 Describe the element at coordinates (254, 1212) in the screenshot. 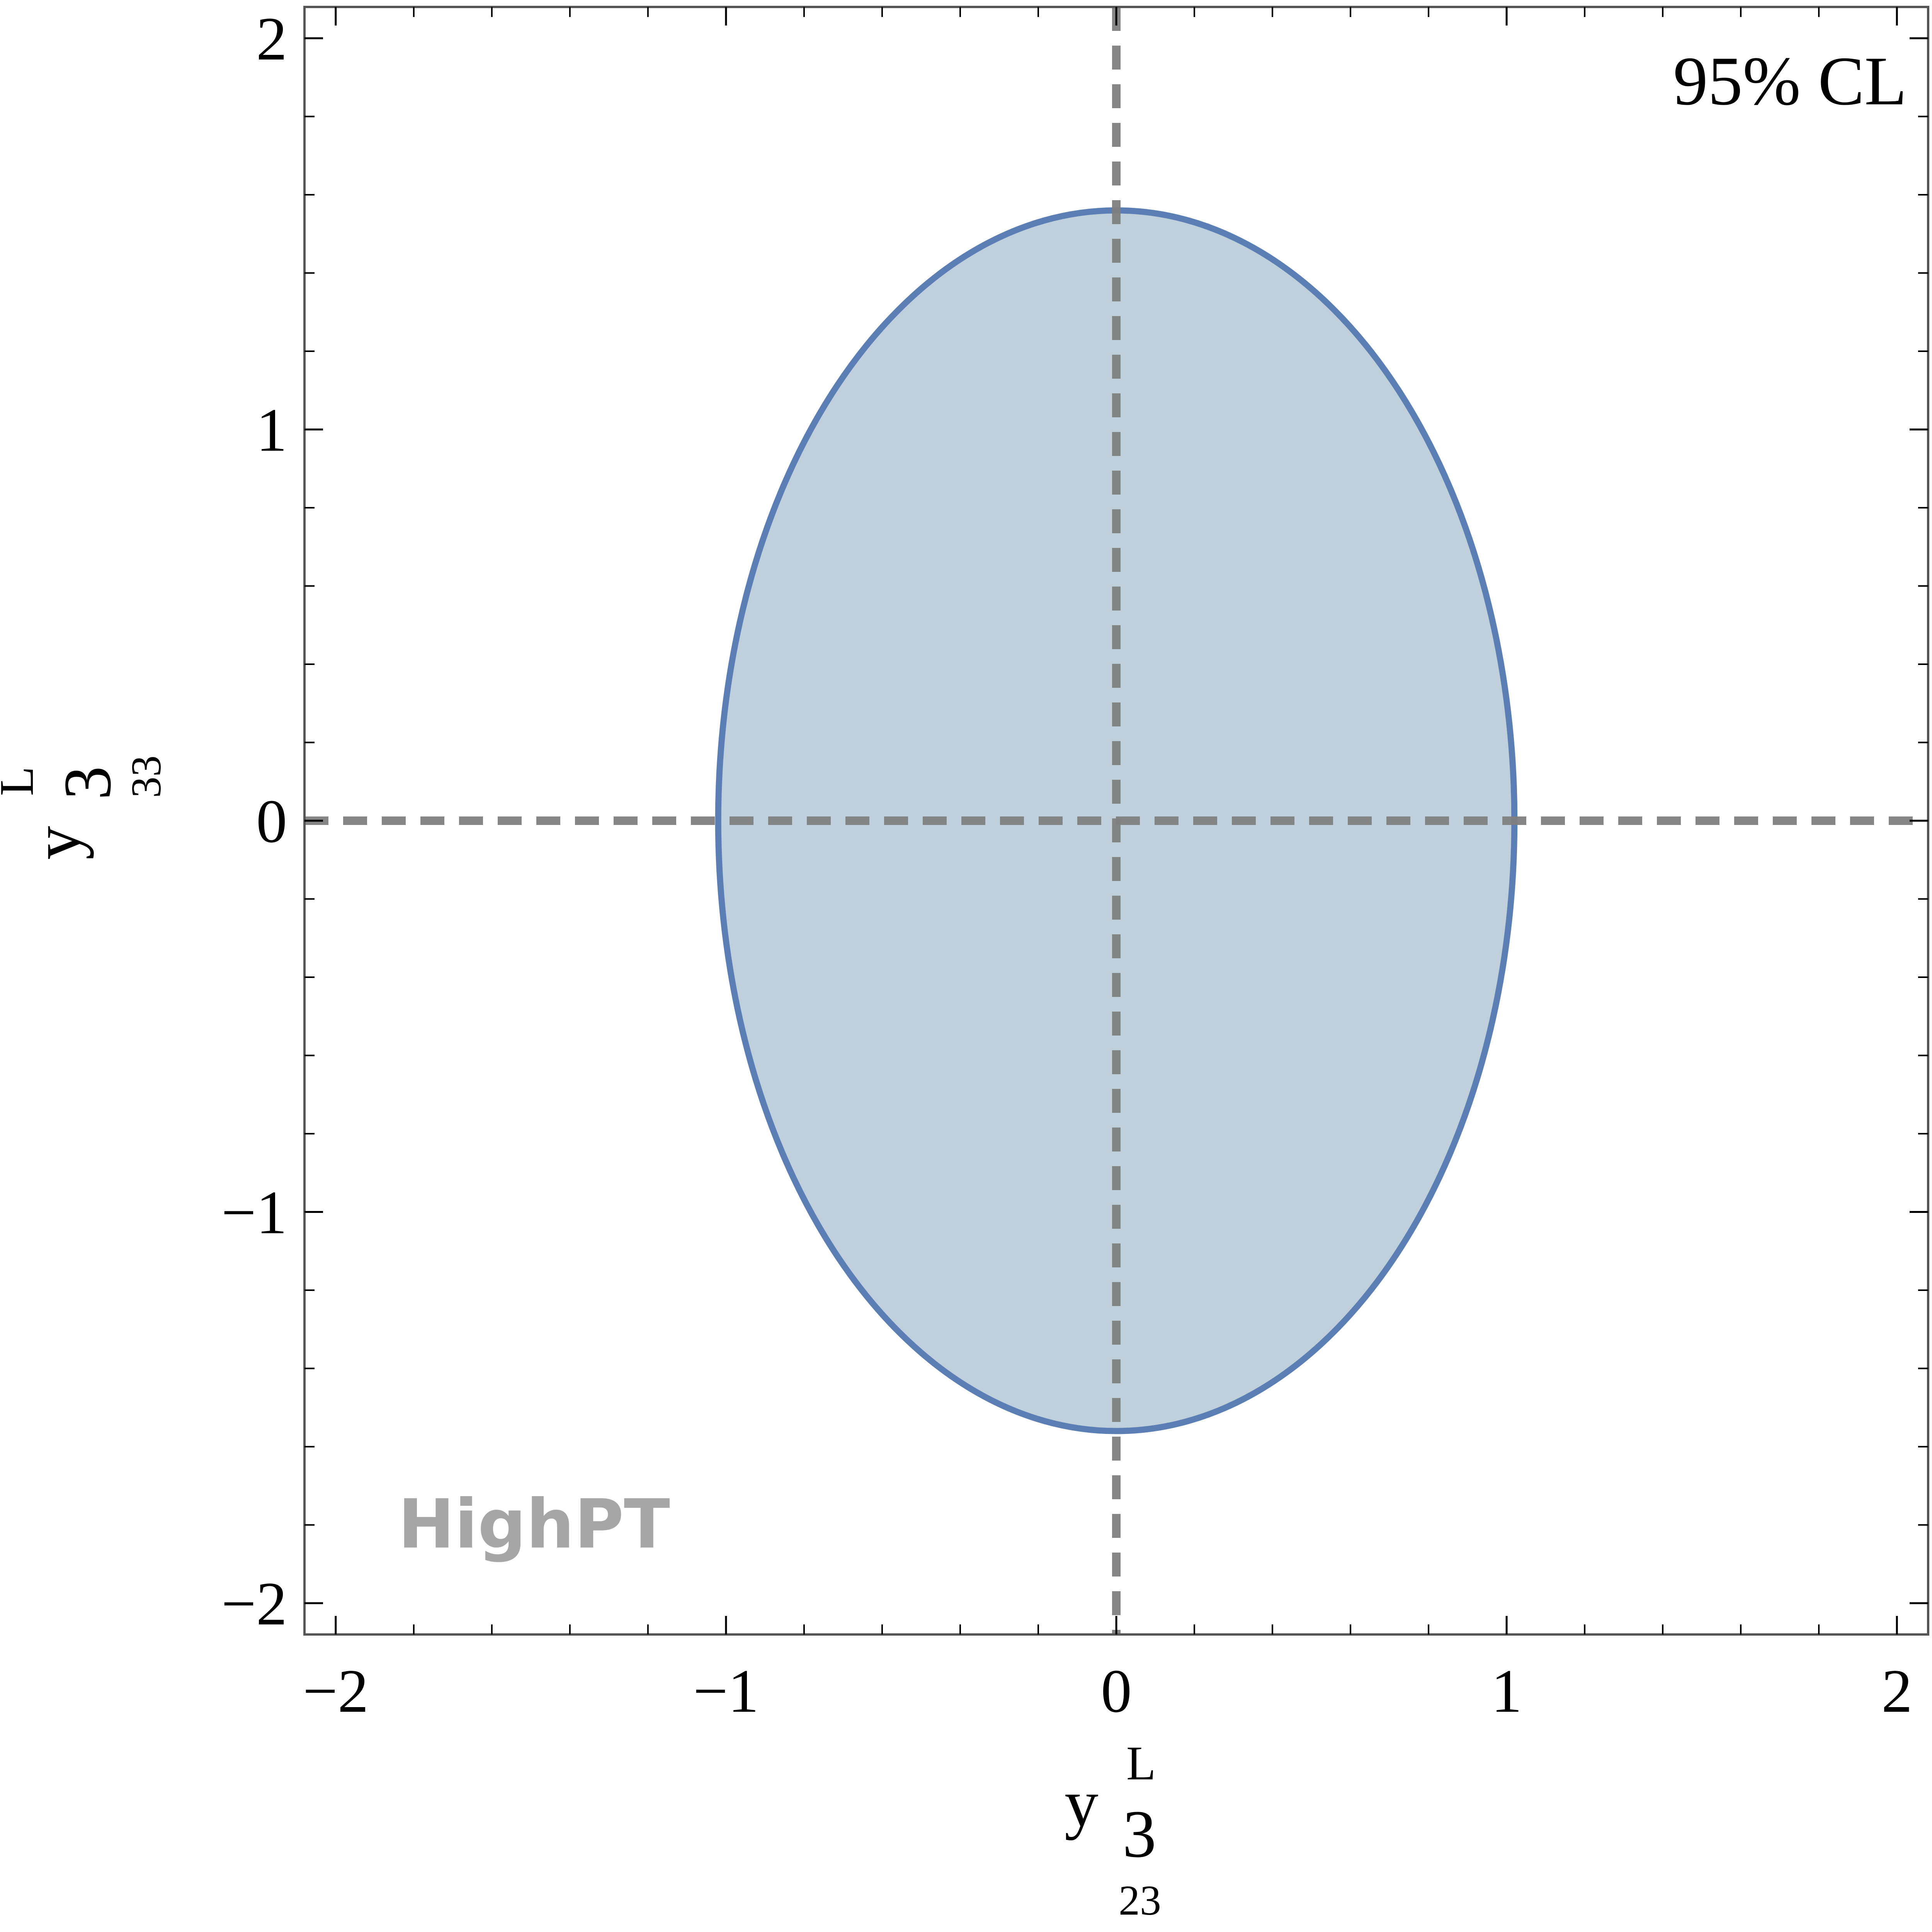

I see `y-tick-label: −1` at that location.